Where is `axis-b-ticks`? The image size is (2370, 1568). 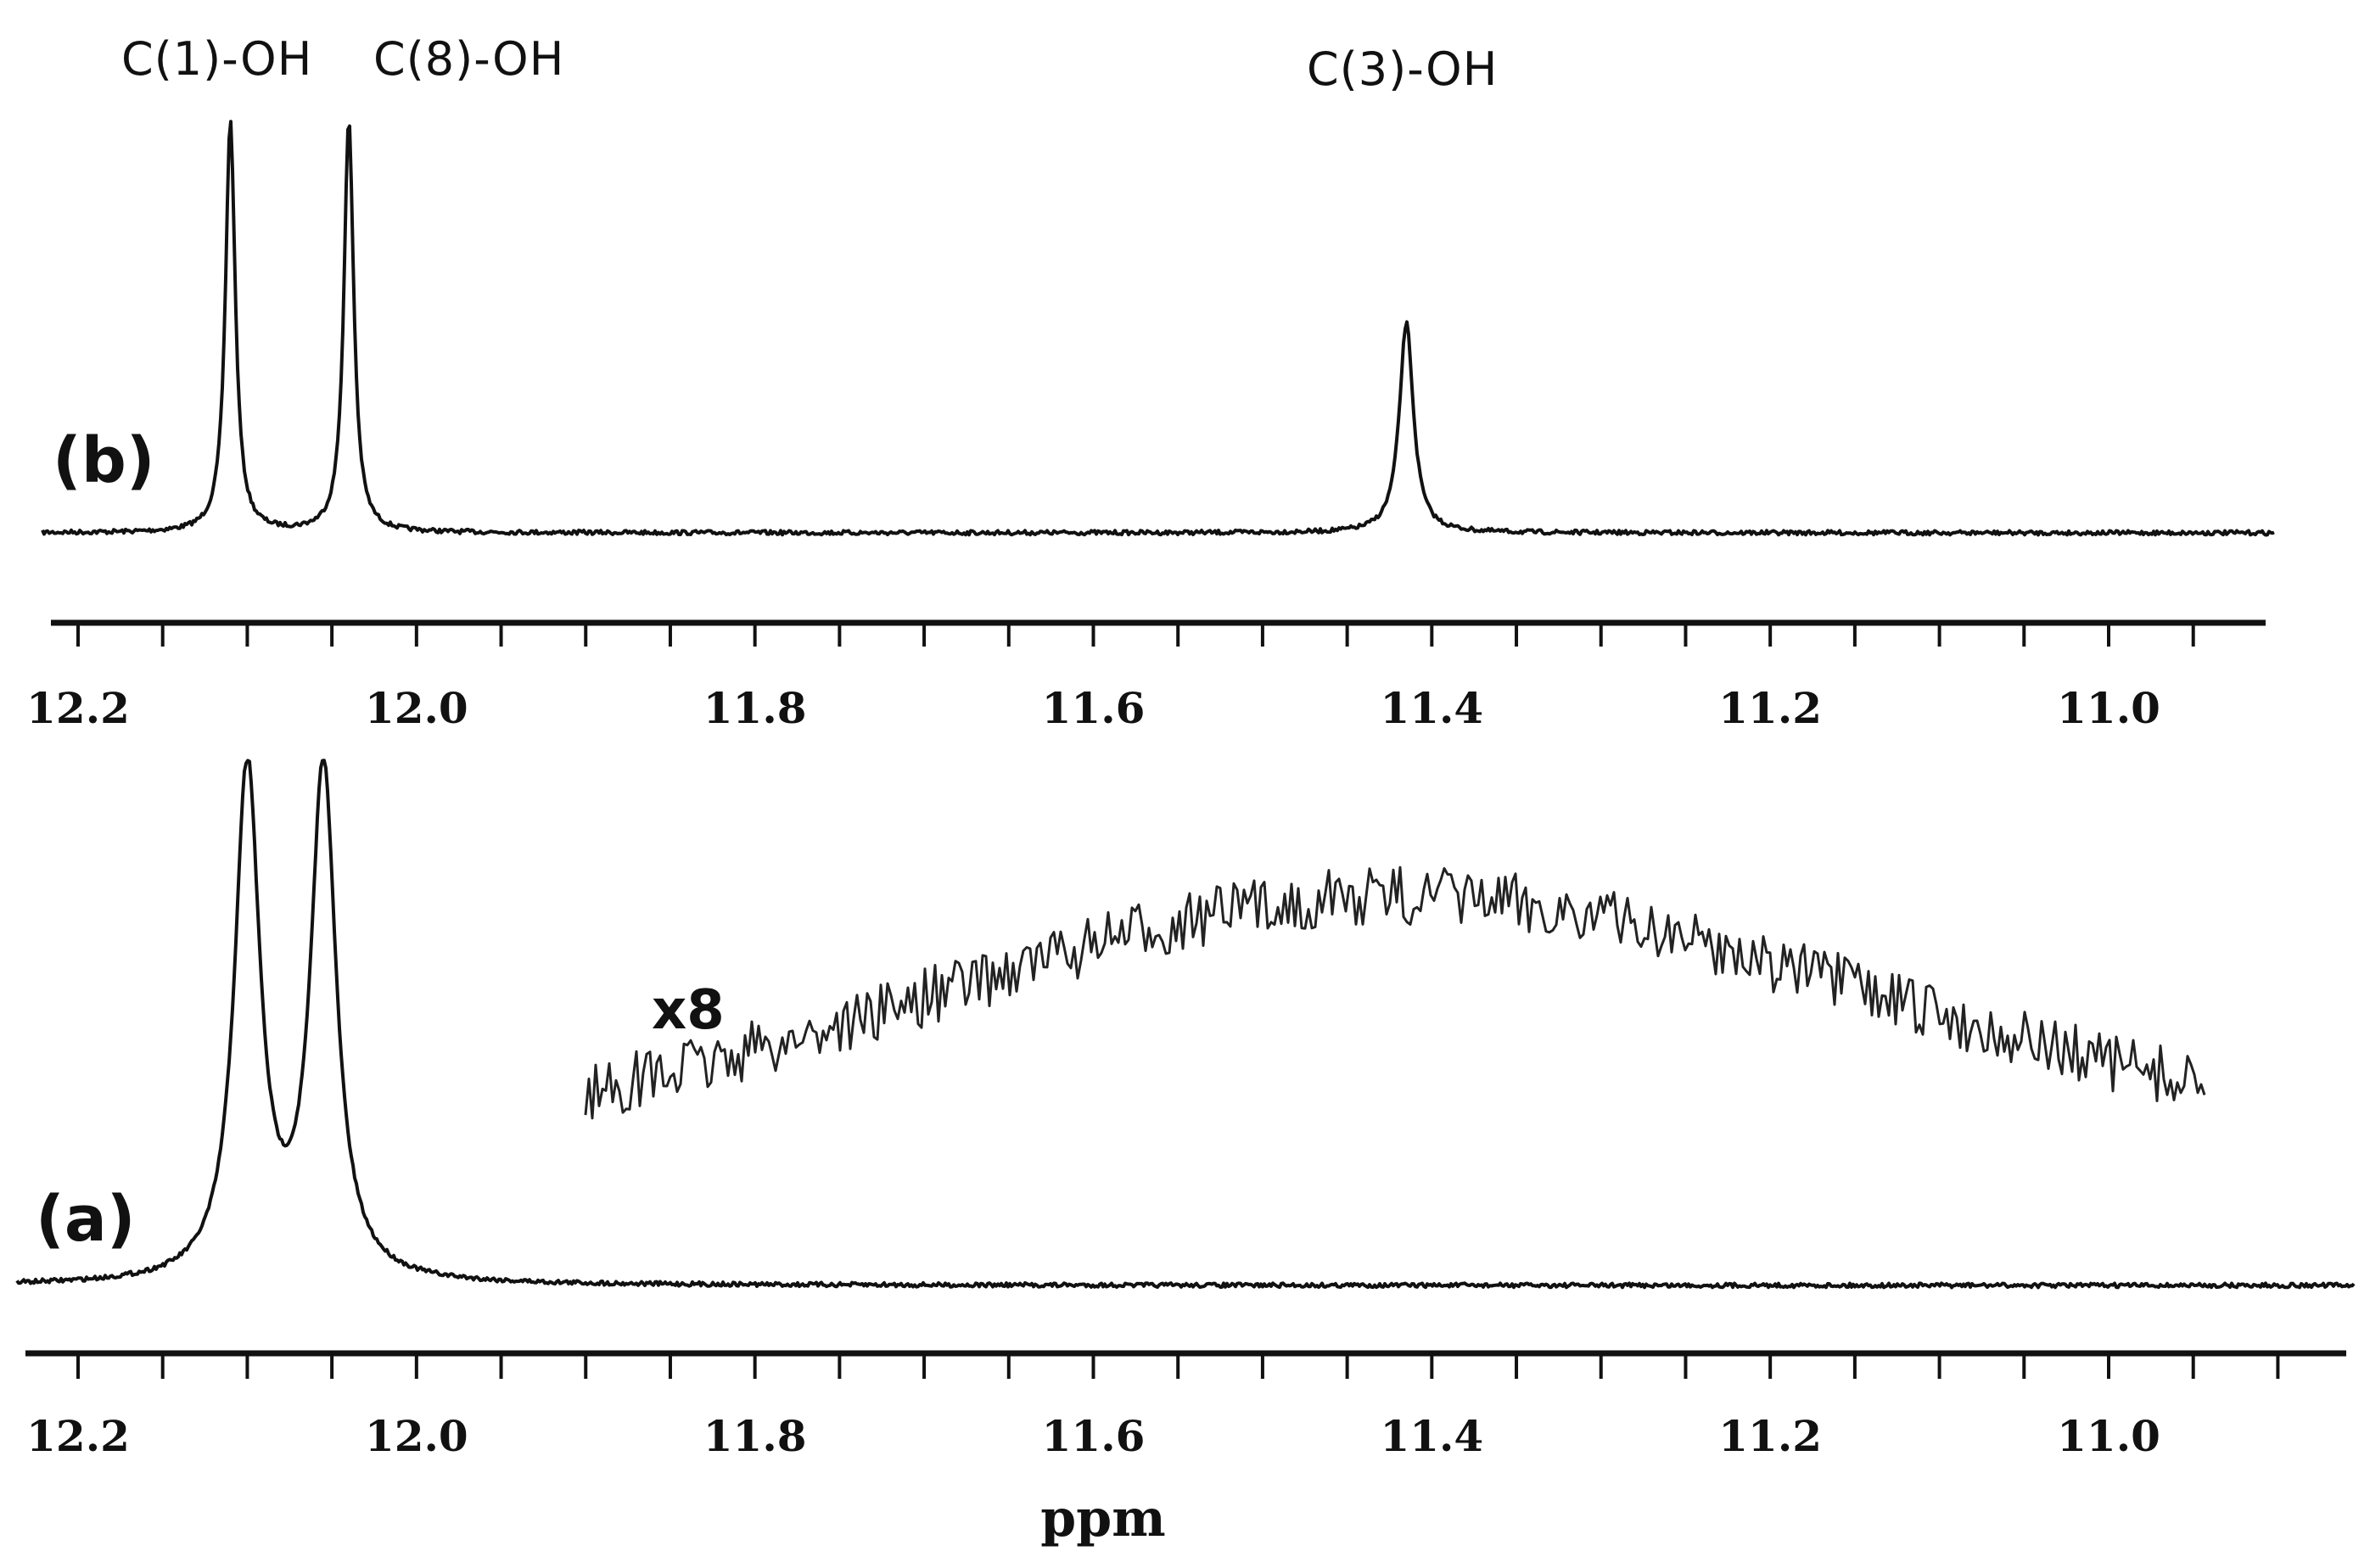 axis-b-ticks is located at coordinates (1136, 635).